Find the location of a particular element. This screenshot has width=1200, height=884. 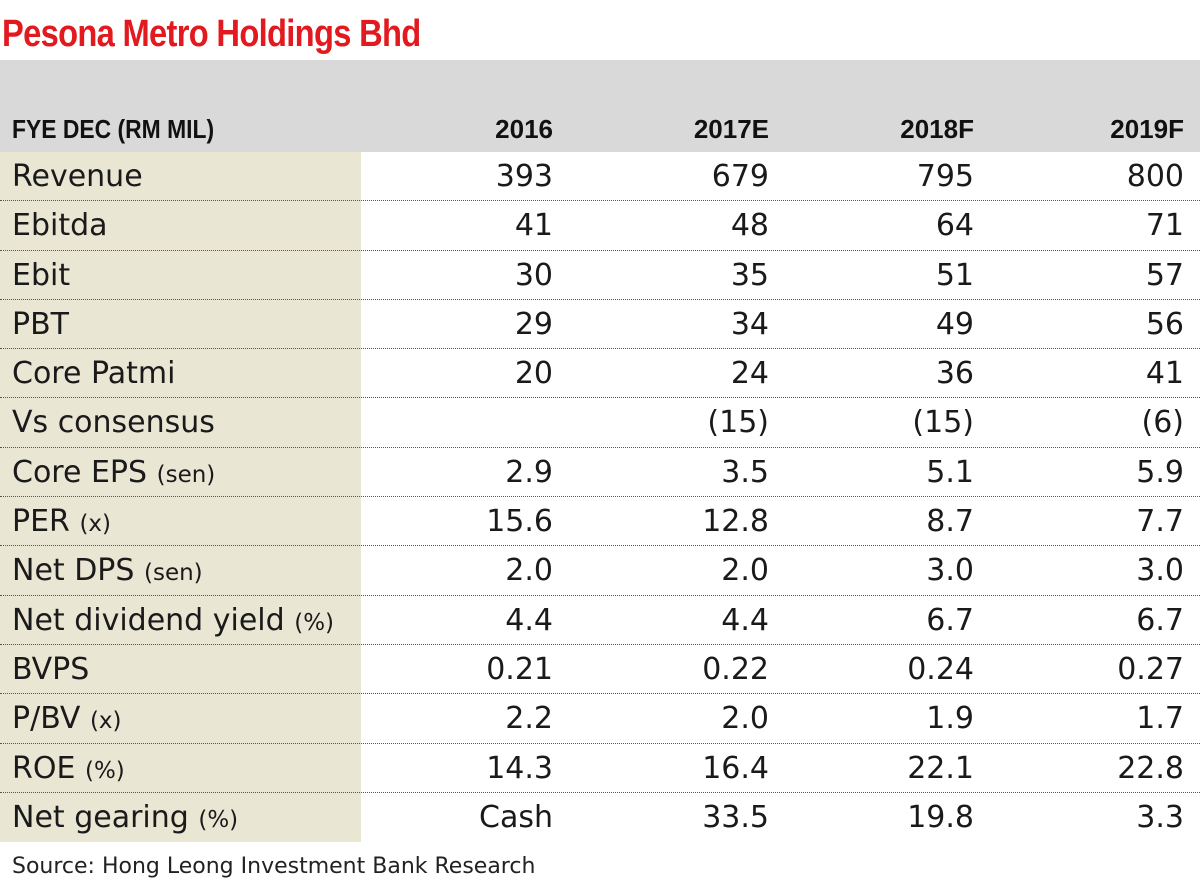

row-label: Core Patmi is located at coordinates (93, 373).